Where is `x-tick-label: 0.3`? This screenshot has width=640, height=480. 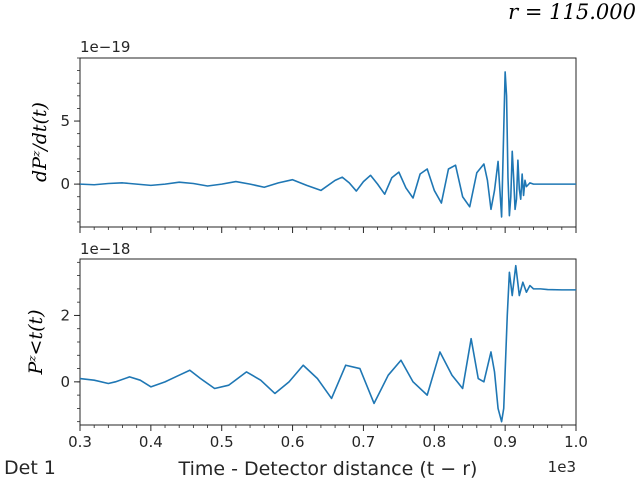
x-tick-label: 0.3 is located at coordinates (80, 442).